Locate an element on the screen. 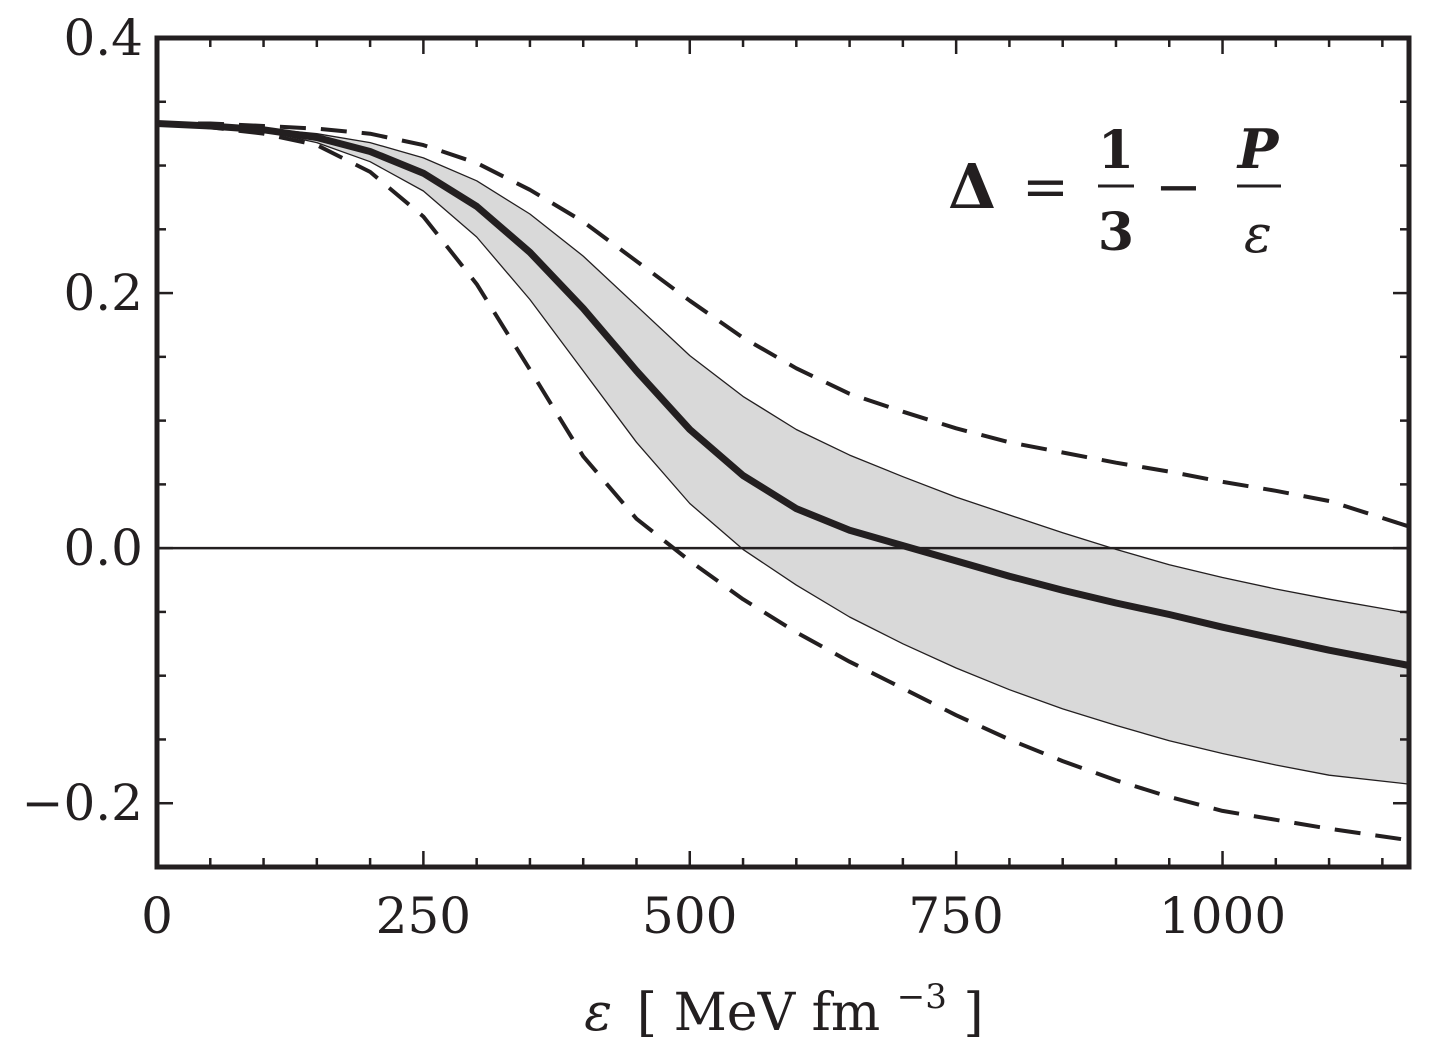 The width and height of the screenshot is (1441, 1062). equation-annotation: Δ = 1 3 − P ε is located at coordinates (1114, 191).